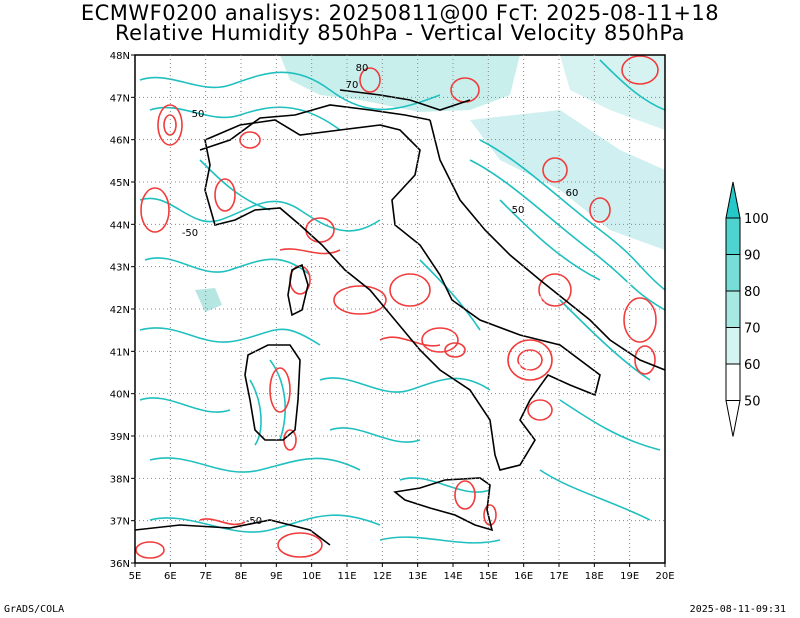 The image size is (800, 618). What do you see at coordinates (352, 85) in the screenshot?
I see `contour-label: 70` at bounding box center [352, 85].